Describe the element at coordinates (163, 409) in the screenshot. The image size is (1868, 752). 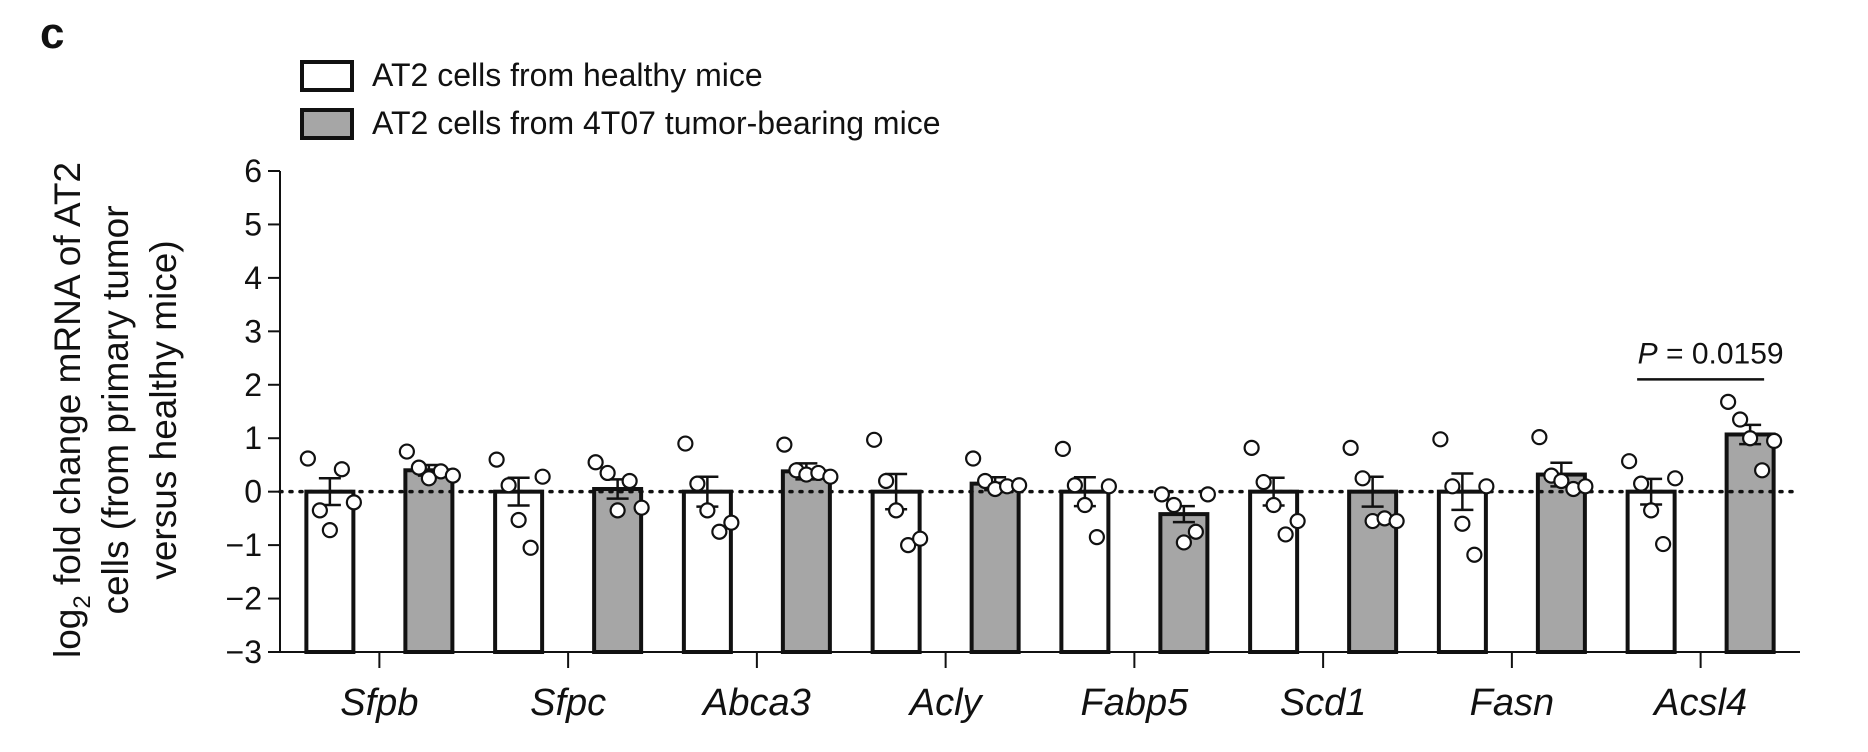
I see `y-axis-label-line-3: versus healthy mice)` at that location.